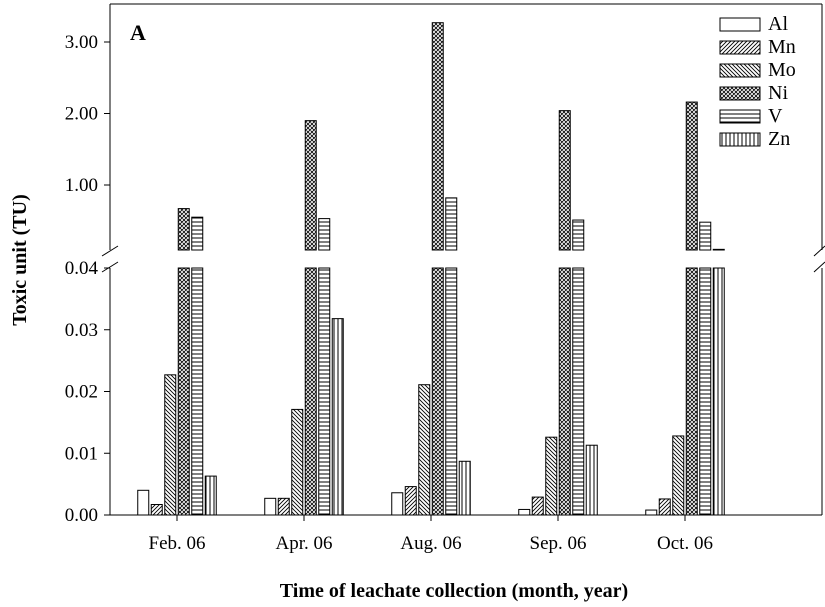  Describe the element at coordinates (81, 330) in the screenshot. I see `y-tick-label: 0.03` at that location.